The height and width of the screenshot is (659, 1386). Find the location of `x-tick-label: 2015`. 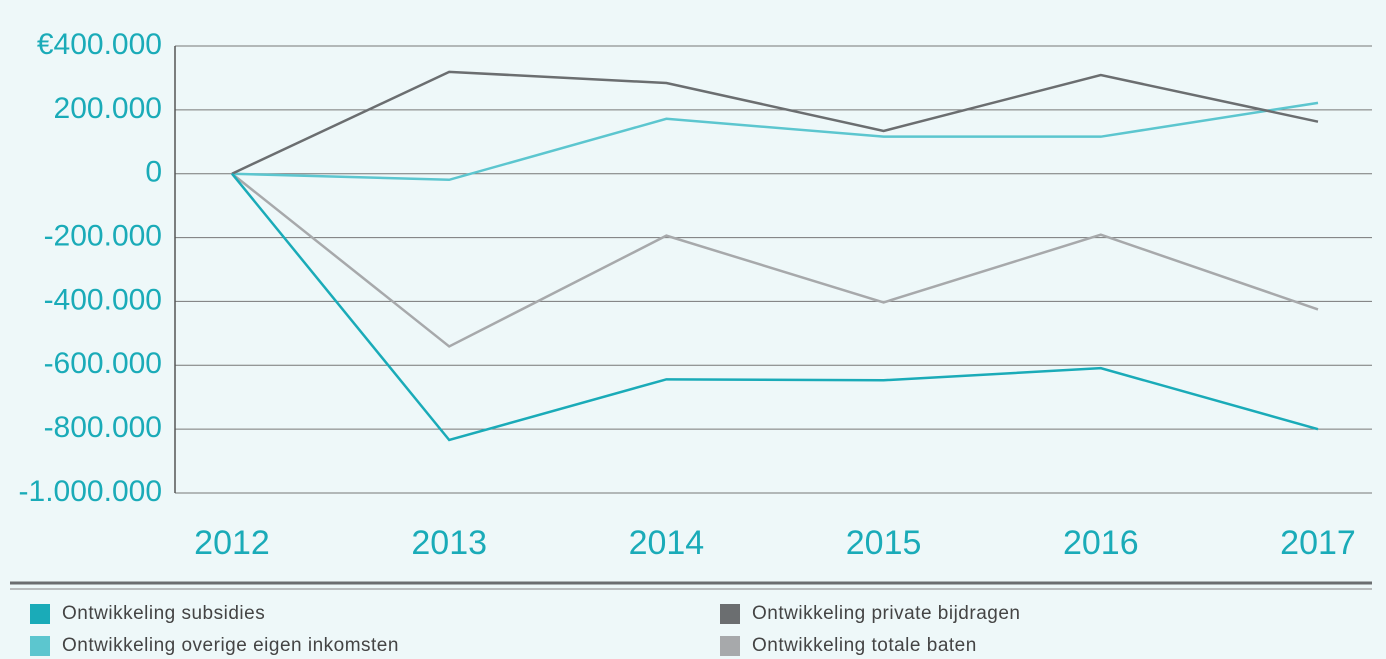

x-tick-label: 2015 is located at coordinates (884, 543).